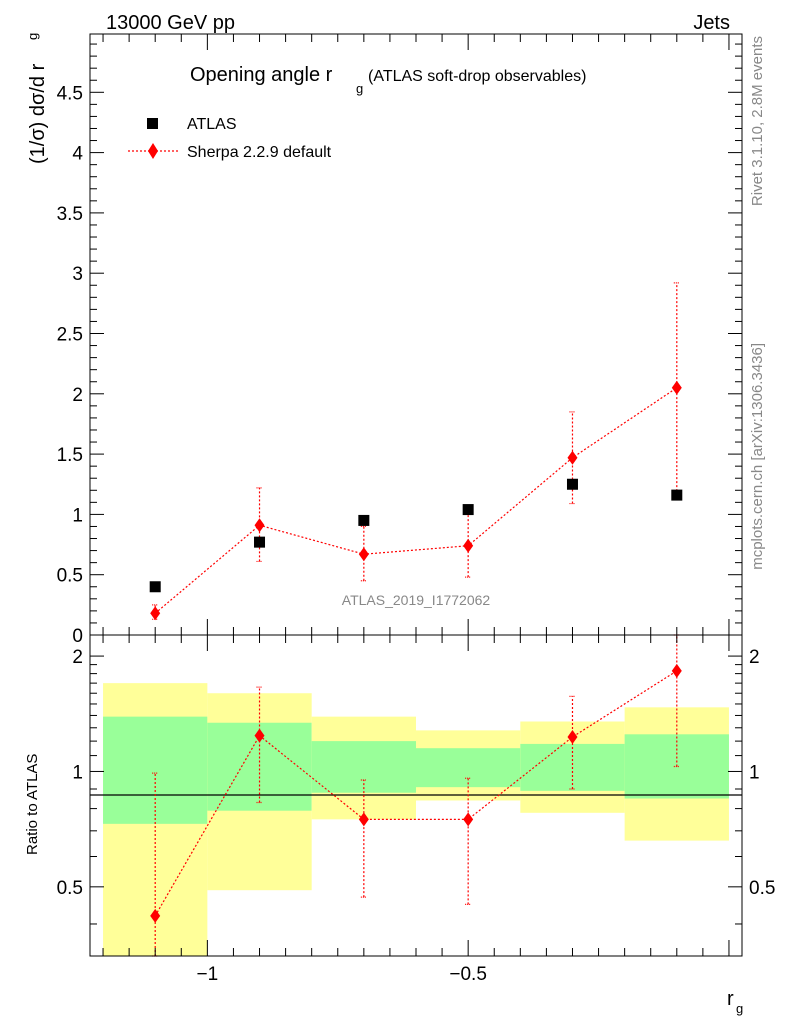  I want to click on main-y-axis-label: (1/σ) dσ/d r, so click(38, 113).